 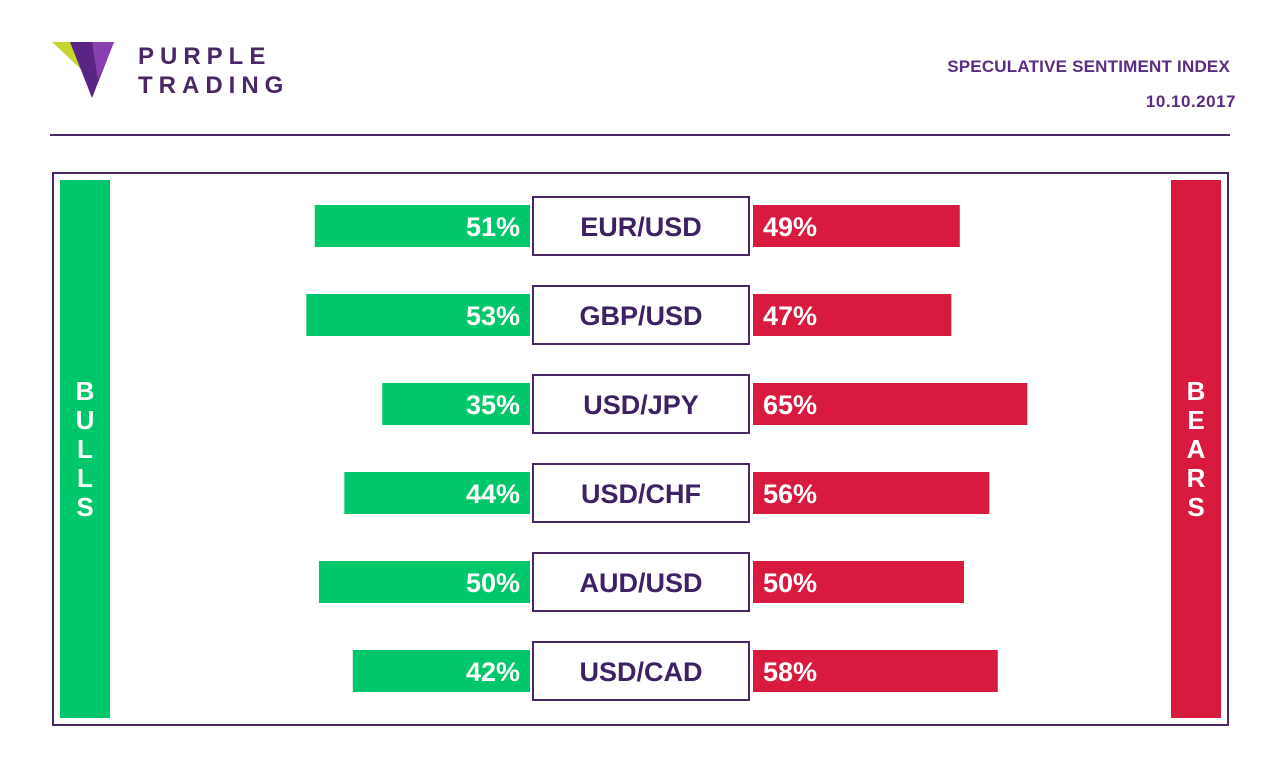 I want to click on bears-value-label: 65%, so click(x=790, y=405).